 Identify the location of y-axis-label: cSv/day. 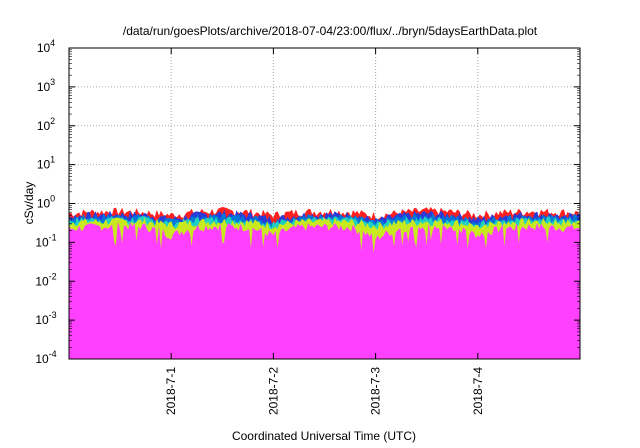
(29, 203).